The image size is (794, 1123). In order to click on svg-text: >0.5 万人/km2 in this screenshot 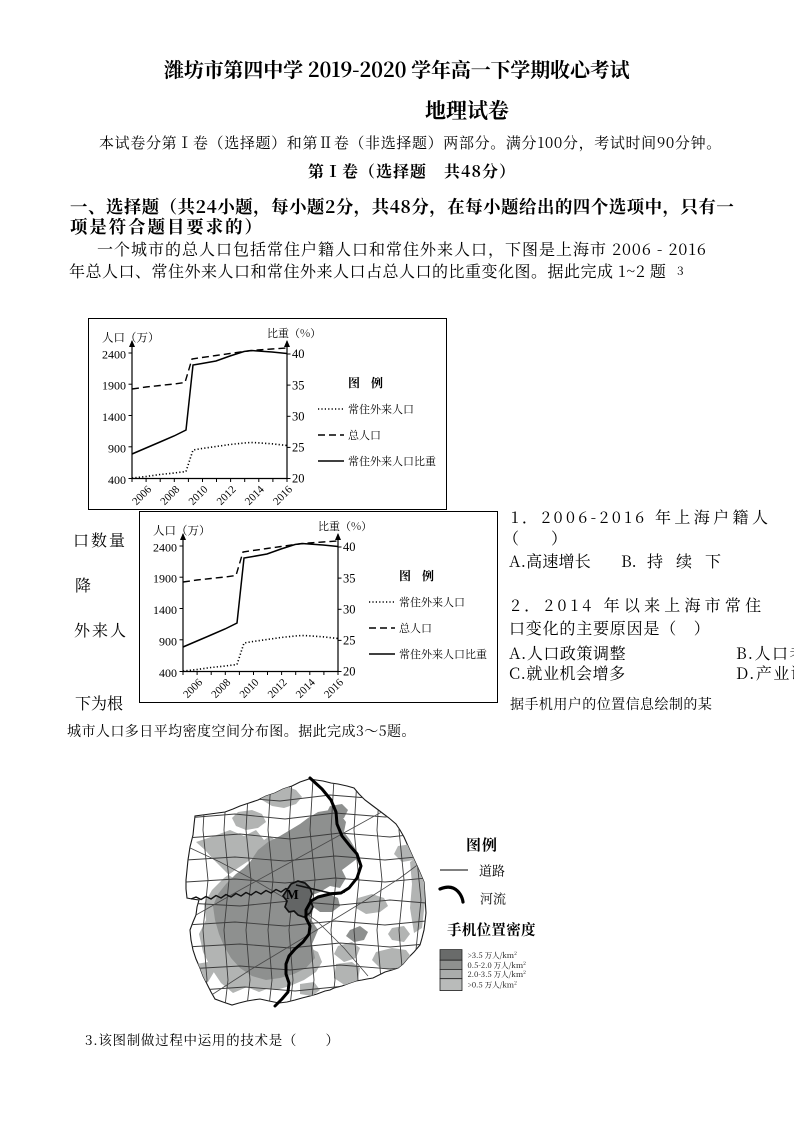, I will do `click(493, 985)`.